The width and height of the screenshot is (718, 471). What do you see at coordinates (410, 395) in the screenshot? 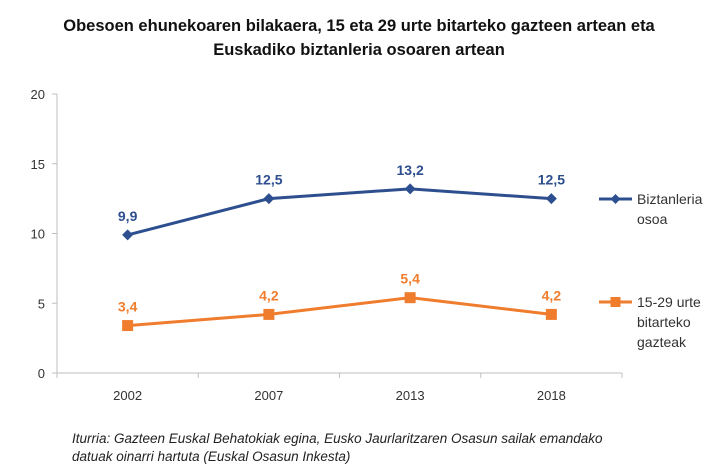
I see `x-tick-label: 2013` at bounding box center [410, 395].